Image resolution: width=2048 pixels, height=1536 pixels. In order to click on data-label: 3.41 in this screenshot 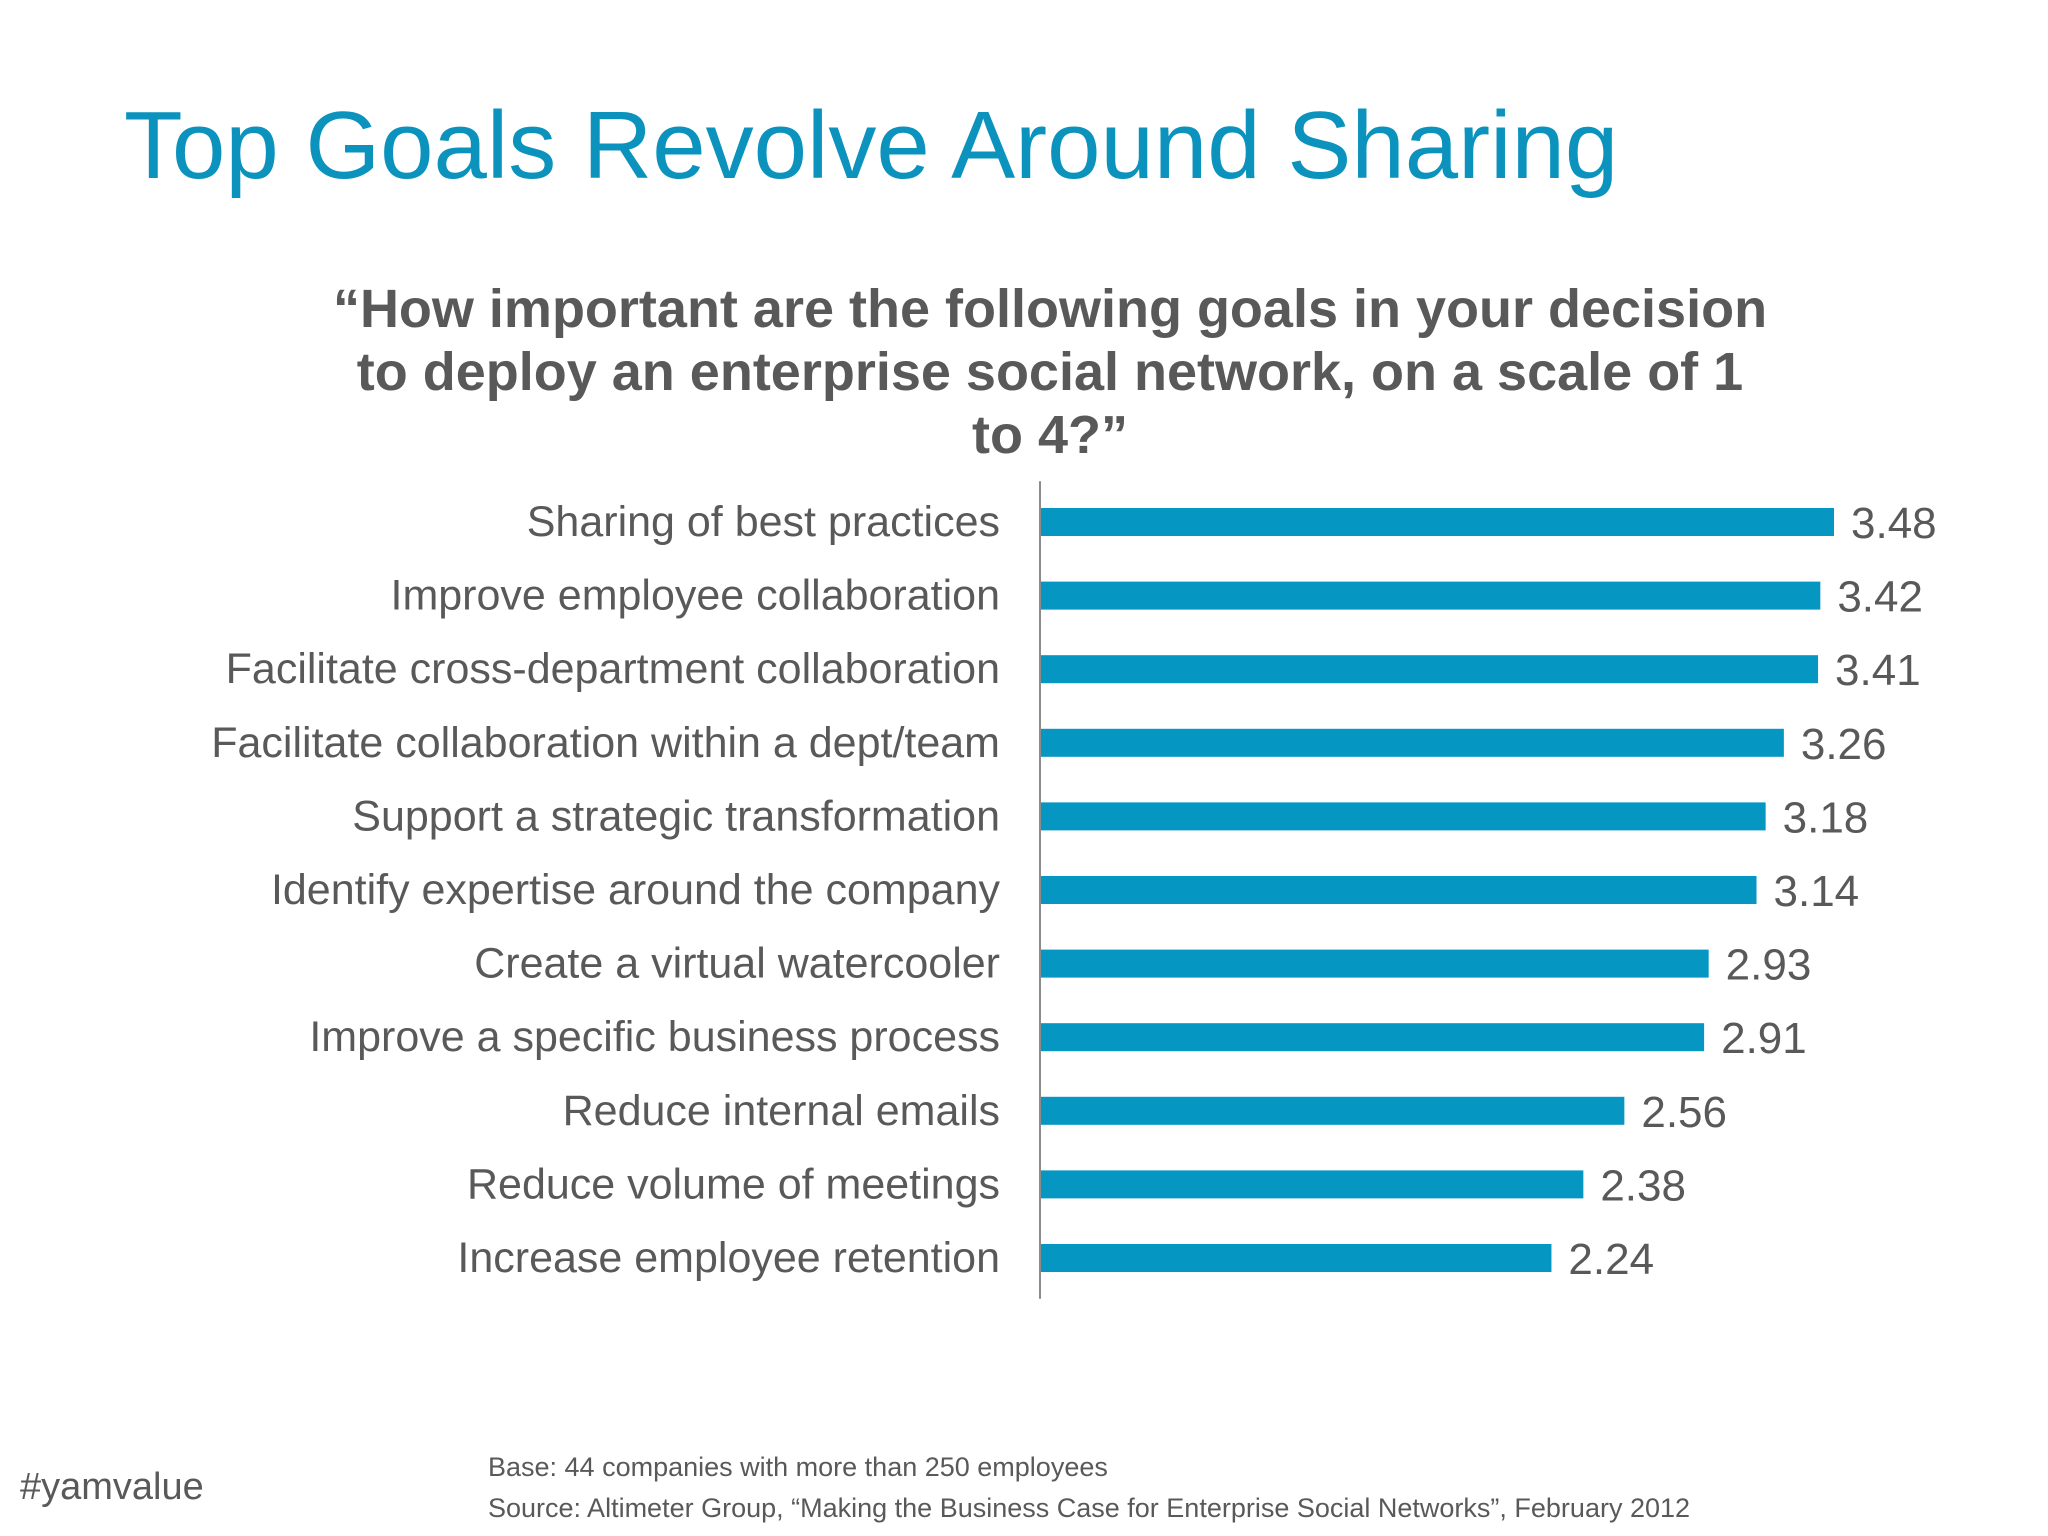, I will do `click(1878, 670)`.